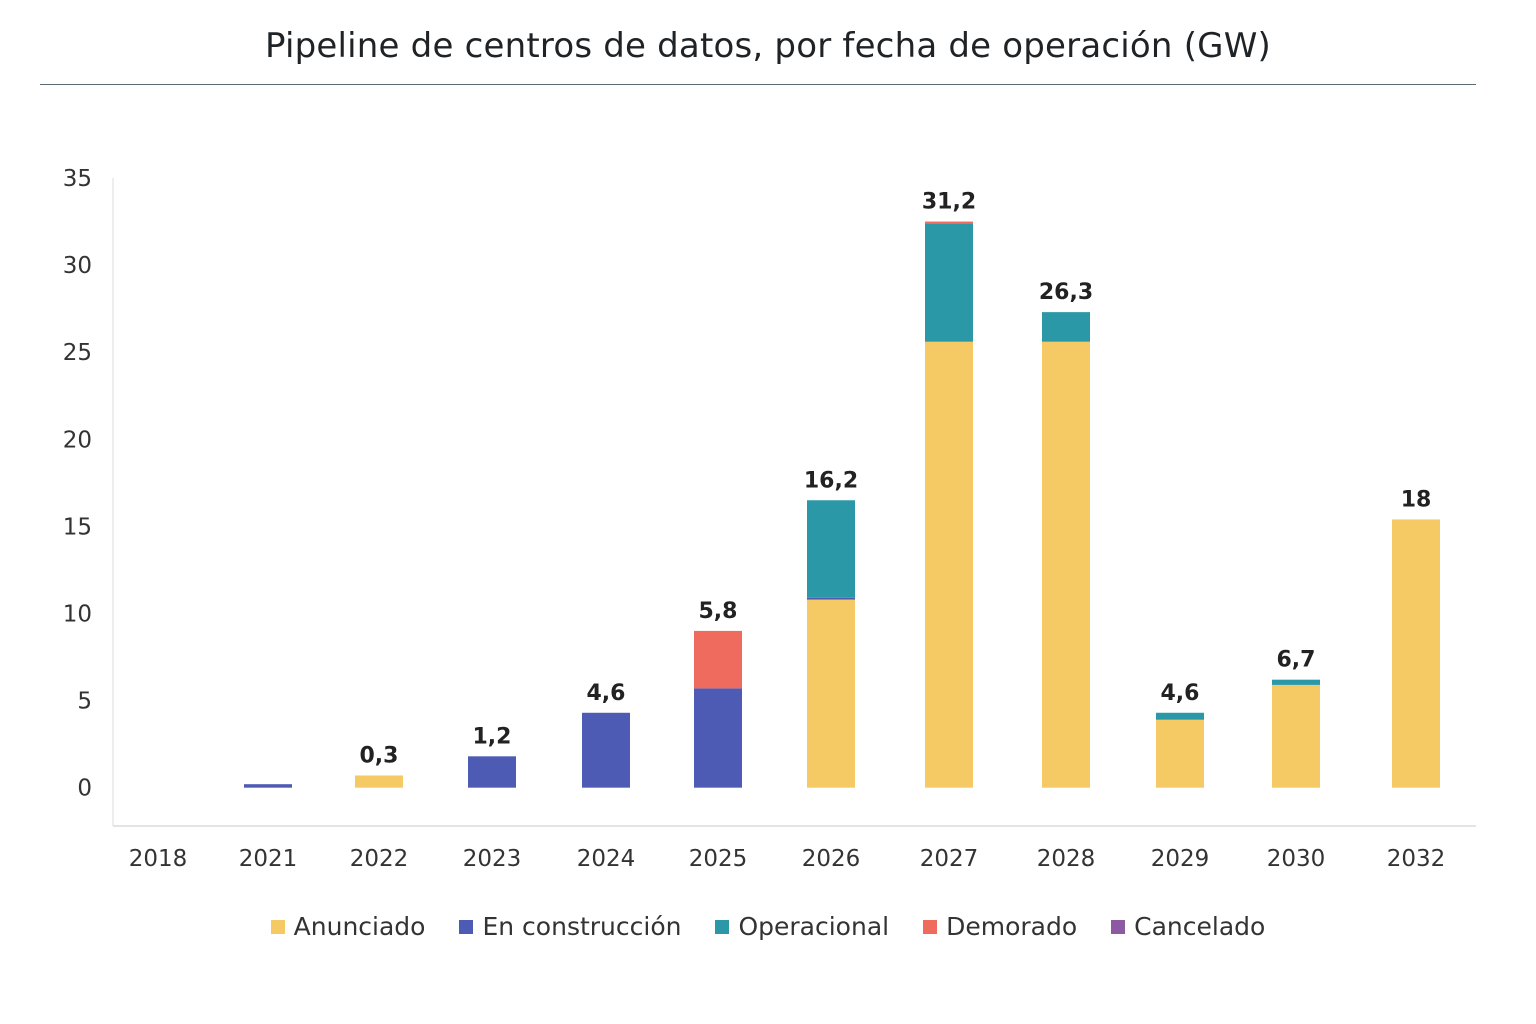 The image size is (1536, 1024). What do you see at coordinates (606, 859) in the screenshot?
I see `x-tick-label: 2024` at bounding box center [606, 859].